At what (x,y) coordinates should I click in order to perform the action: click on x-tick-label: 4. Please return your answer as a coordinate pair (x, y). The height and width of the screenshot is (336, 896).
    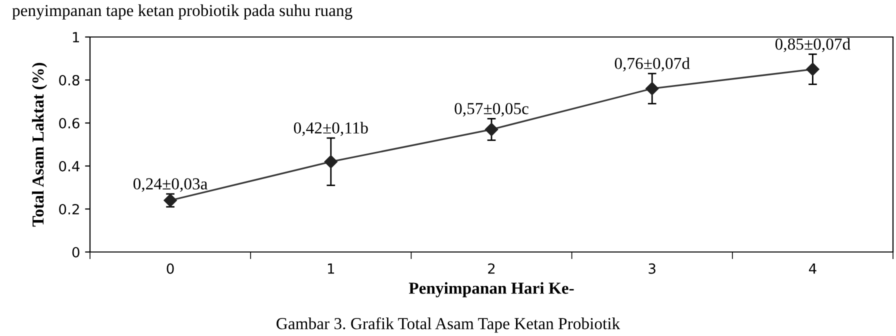
    Looking at the image, I should click on (812, 269).